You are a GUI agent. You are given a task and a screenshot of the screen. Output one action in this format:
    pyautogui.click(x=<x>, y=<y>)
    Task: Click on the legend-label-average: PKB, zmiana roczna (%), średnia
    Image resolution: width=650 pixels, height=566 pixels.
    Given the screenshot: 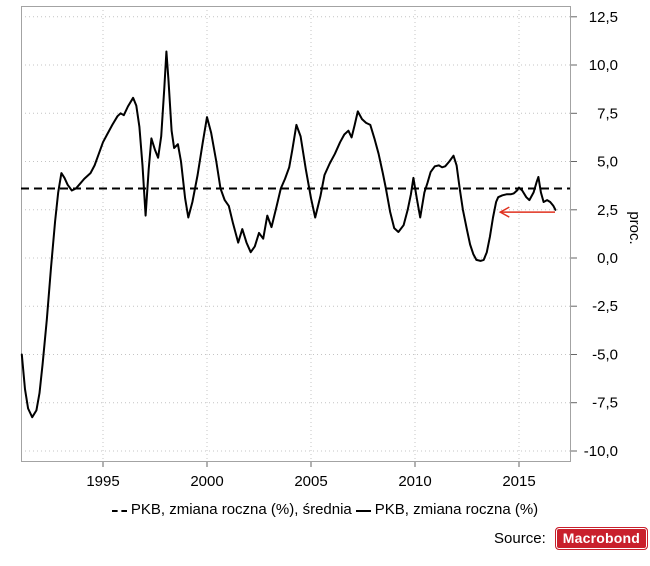 What is the action you would take?
    pyautogui.click(x=241, y=509)
    